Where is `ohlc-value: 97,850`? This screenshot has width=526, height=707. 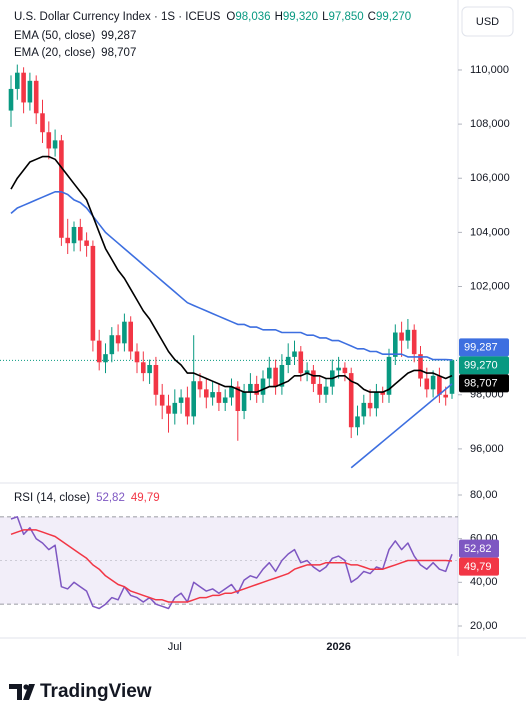 ohlc-value: 97,850 is located at coordinates (345, 17).